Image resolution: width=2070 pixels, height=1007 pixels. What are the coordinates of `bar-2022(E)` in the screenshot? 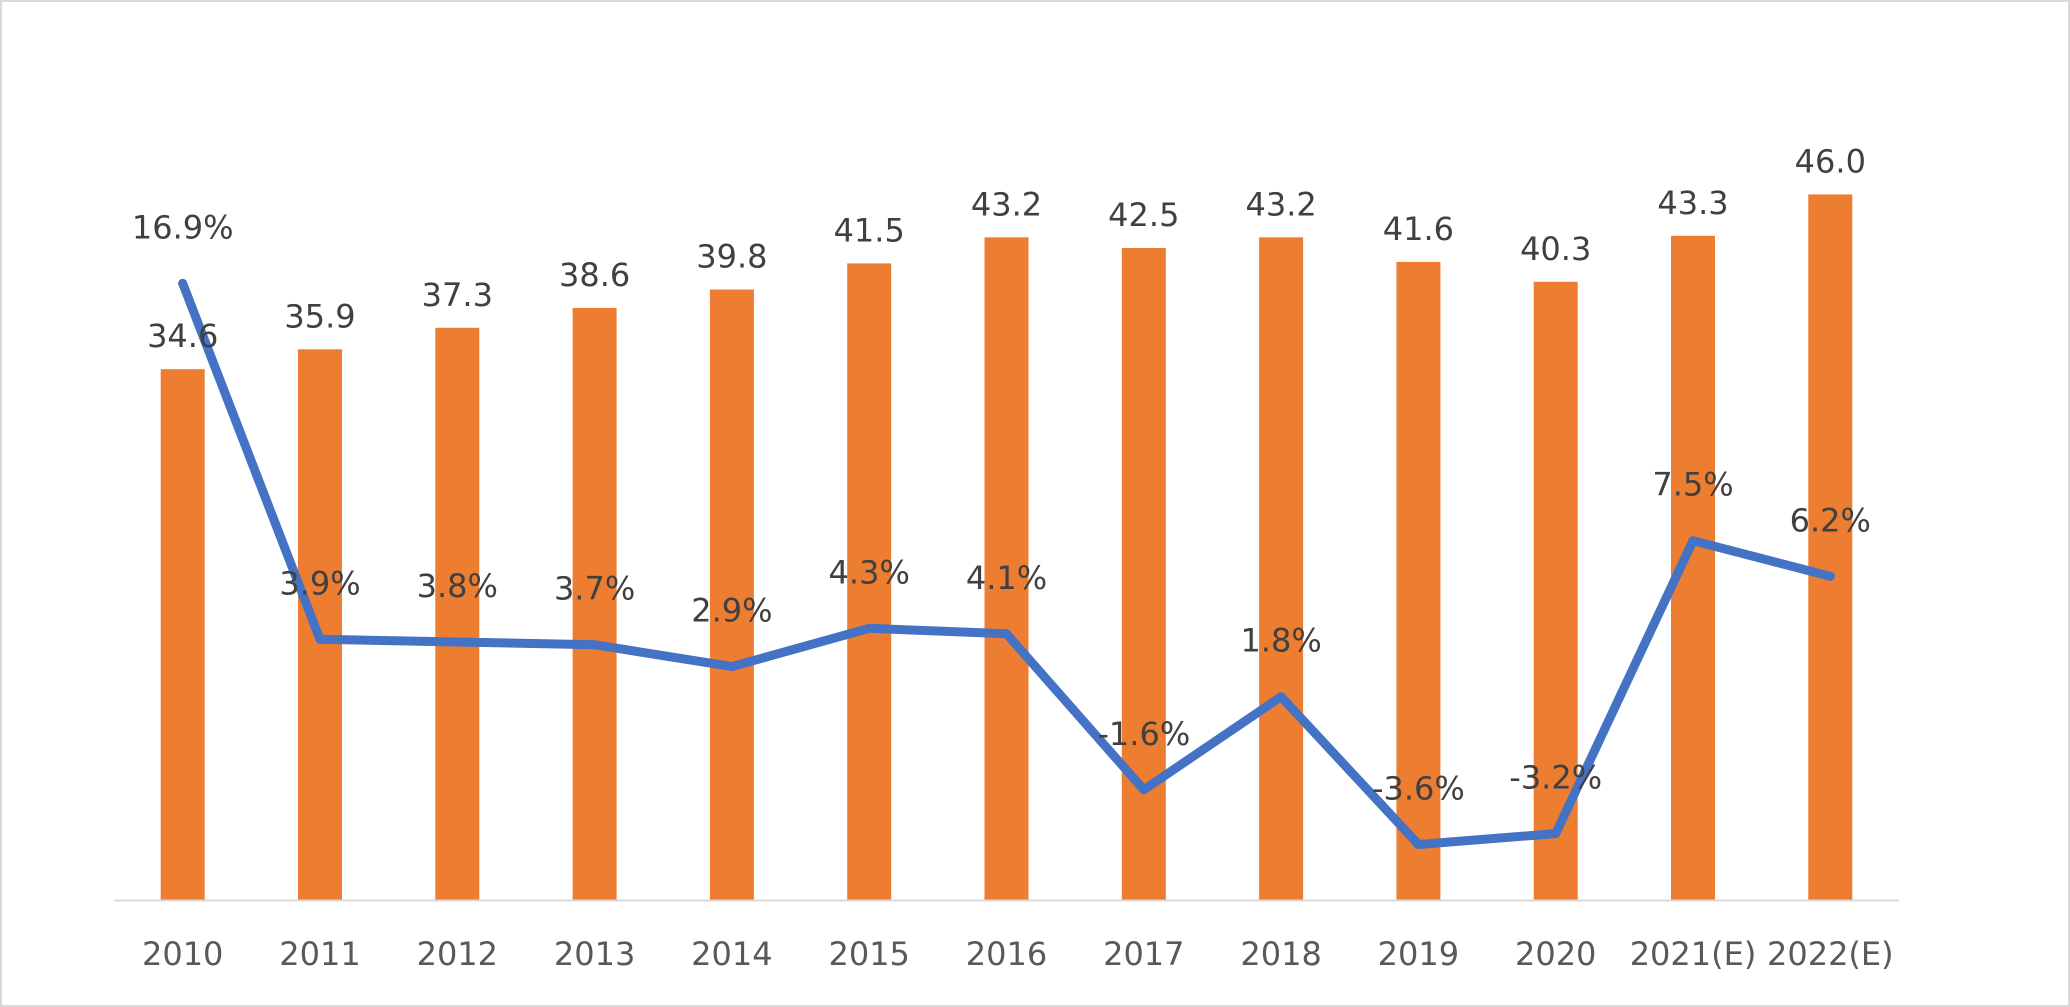 It's located at (1830, 547).